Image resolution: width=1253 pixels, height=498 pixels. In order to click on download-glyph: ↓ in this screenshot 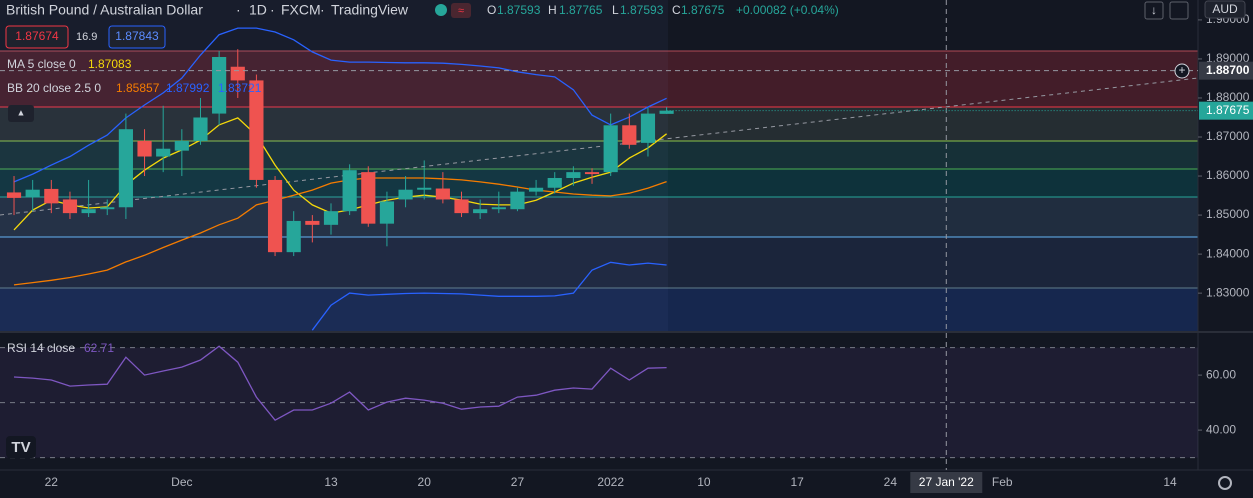, I will do `click(1154, 10)`.